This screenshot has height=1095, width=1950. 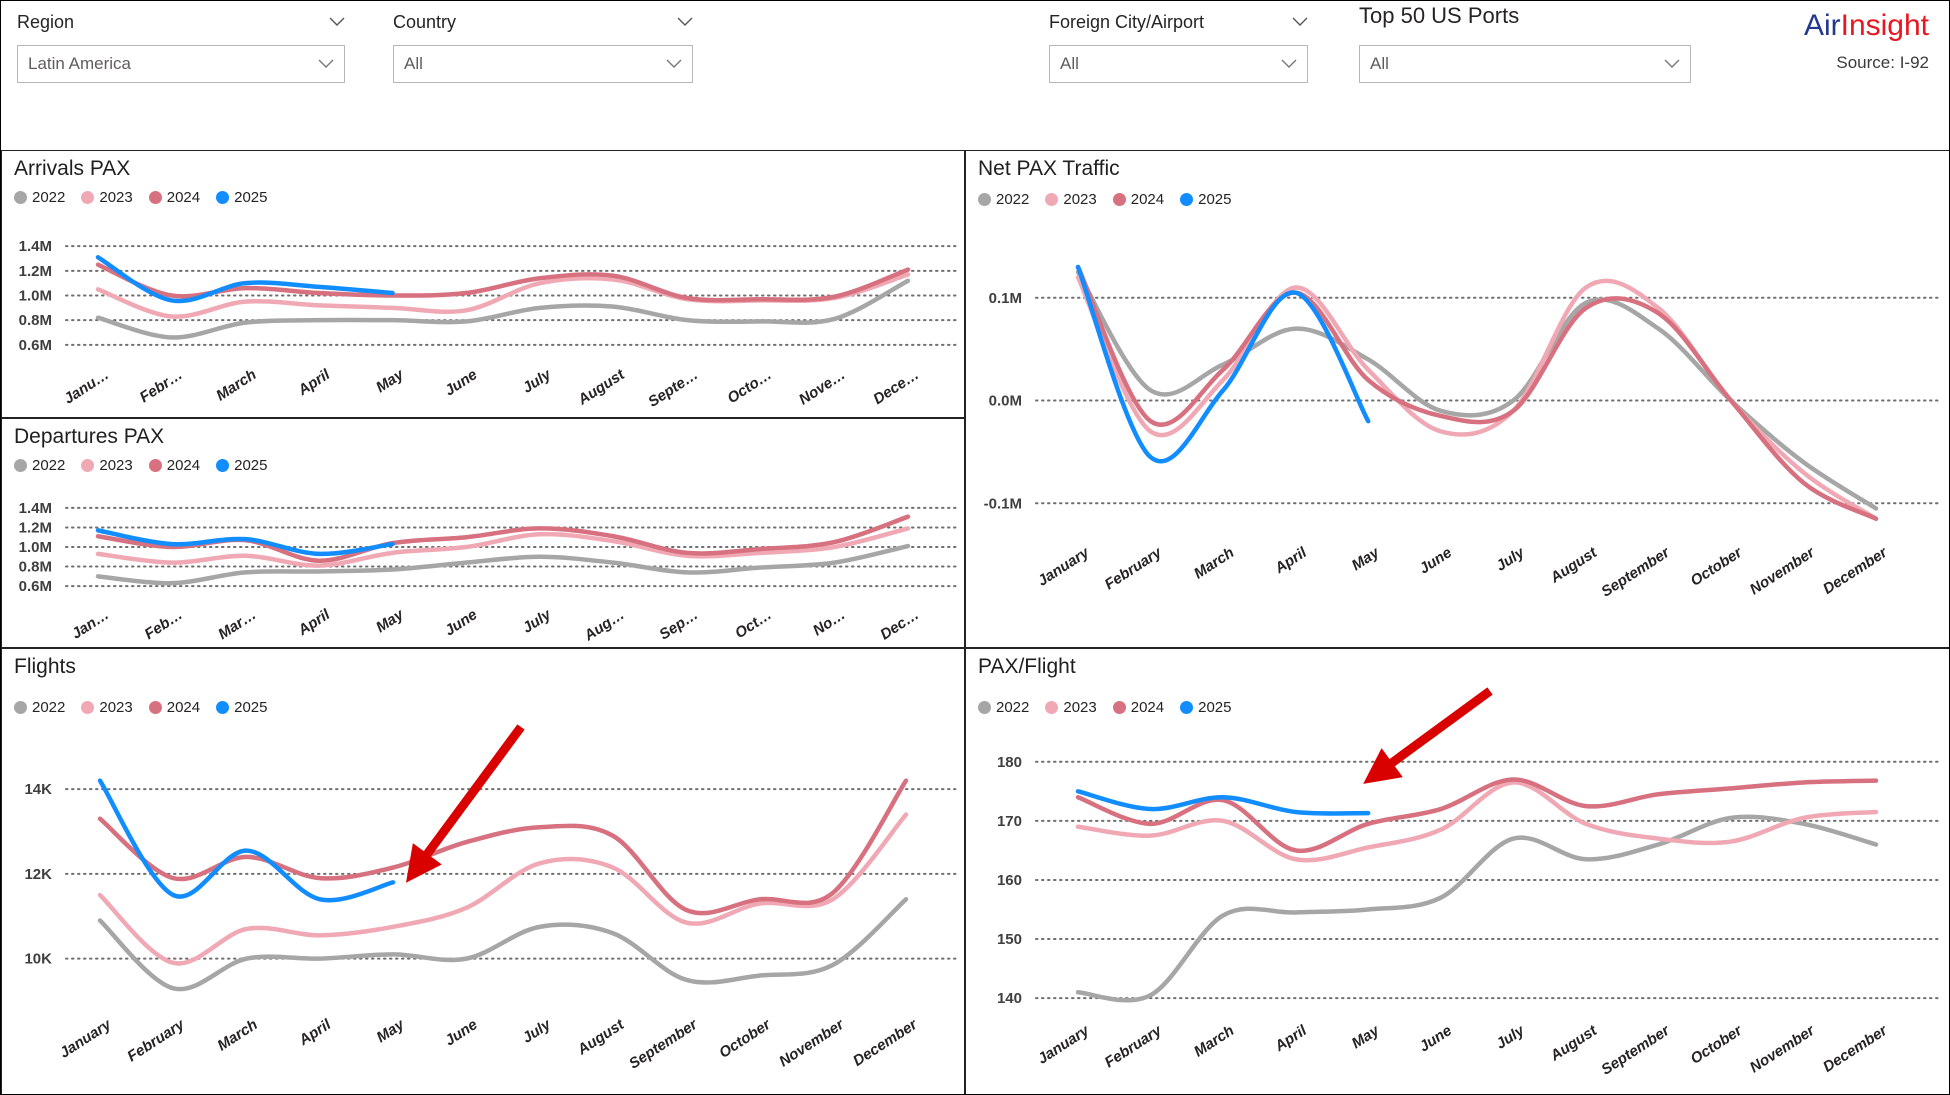 What do you see at coordinates (183, 465) in the screenshot?
I see `legend-label: 2024` at bounding box center [183, 465].